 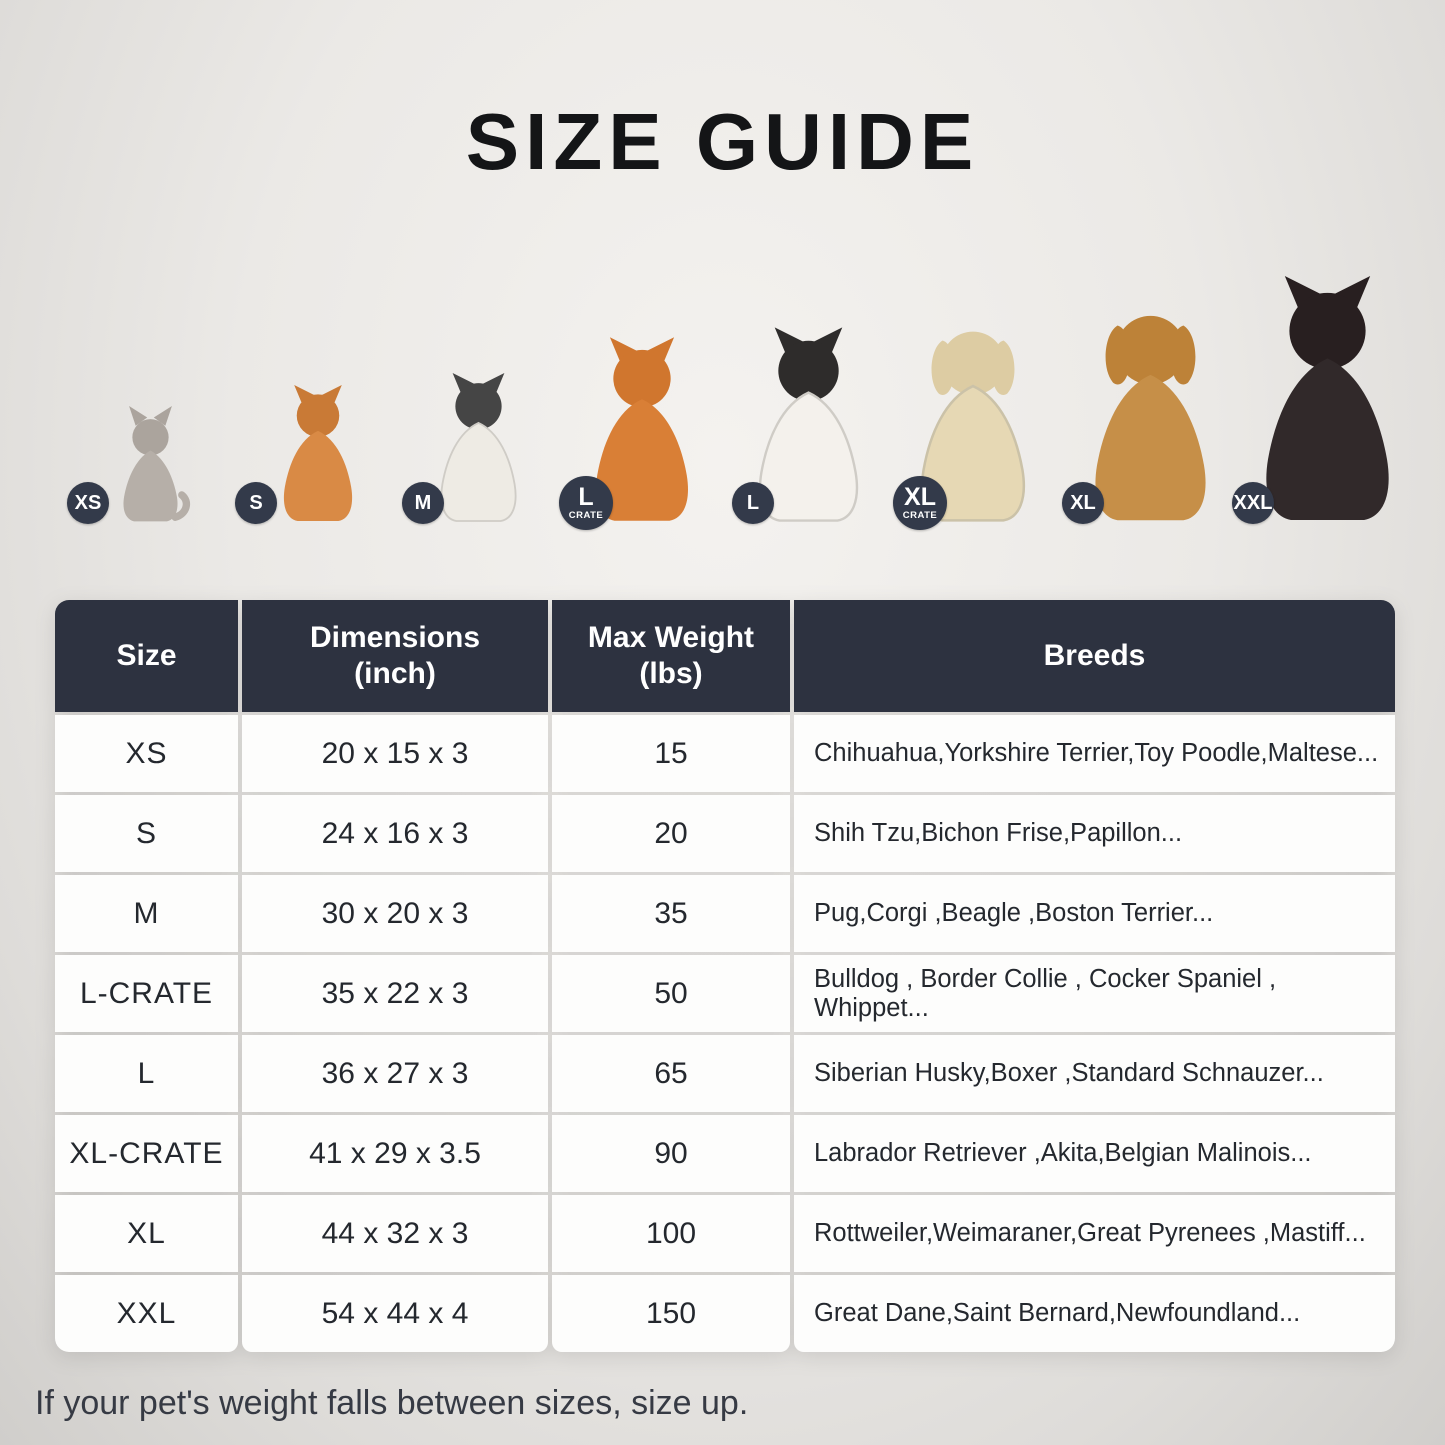 What do you see at coordinates (146, 1073) in the screenshot?
I see `cell-size: L` at bounding box center [146, 1073].